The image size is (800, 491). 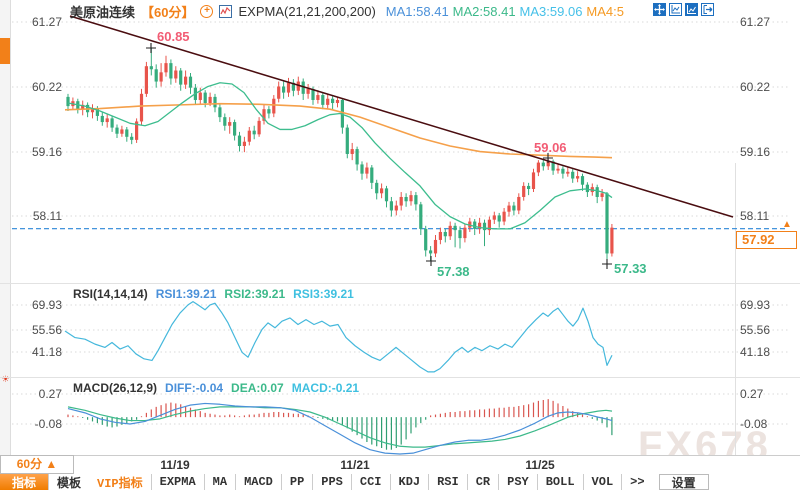 What do you see at coordinates (453, 271) in the screenshot?
I see `price-annotation: 57.38` at bounding box center [453, 271].